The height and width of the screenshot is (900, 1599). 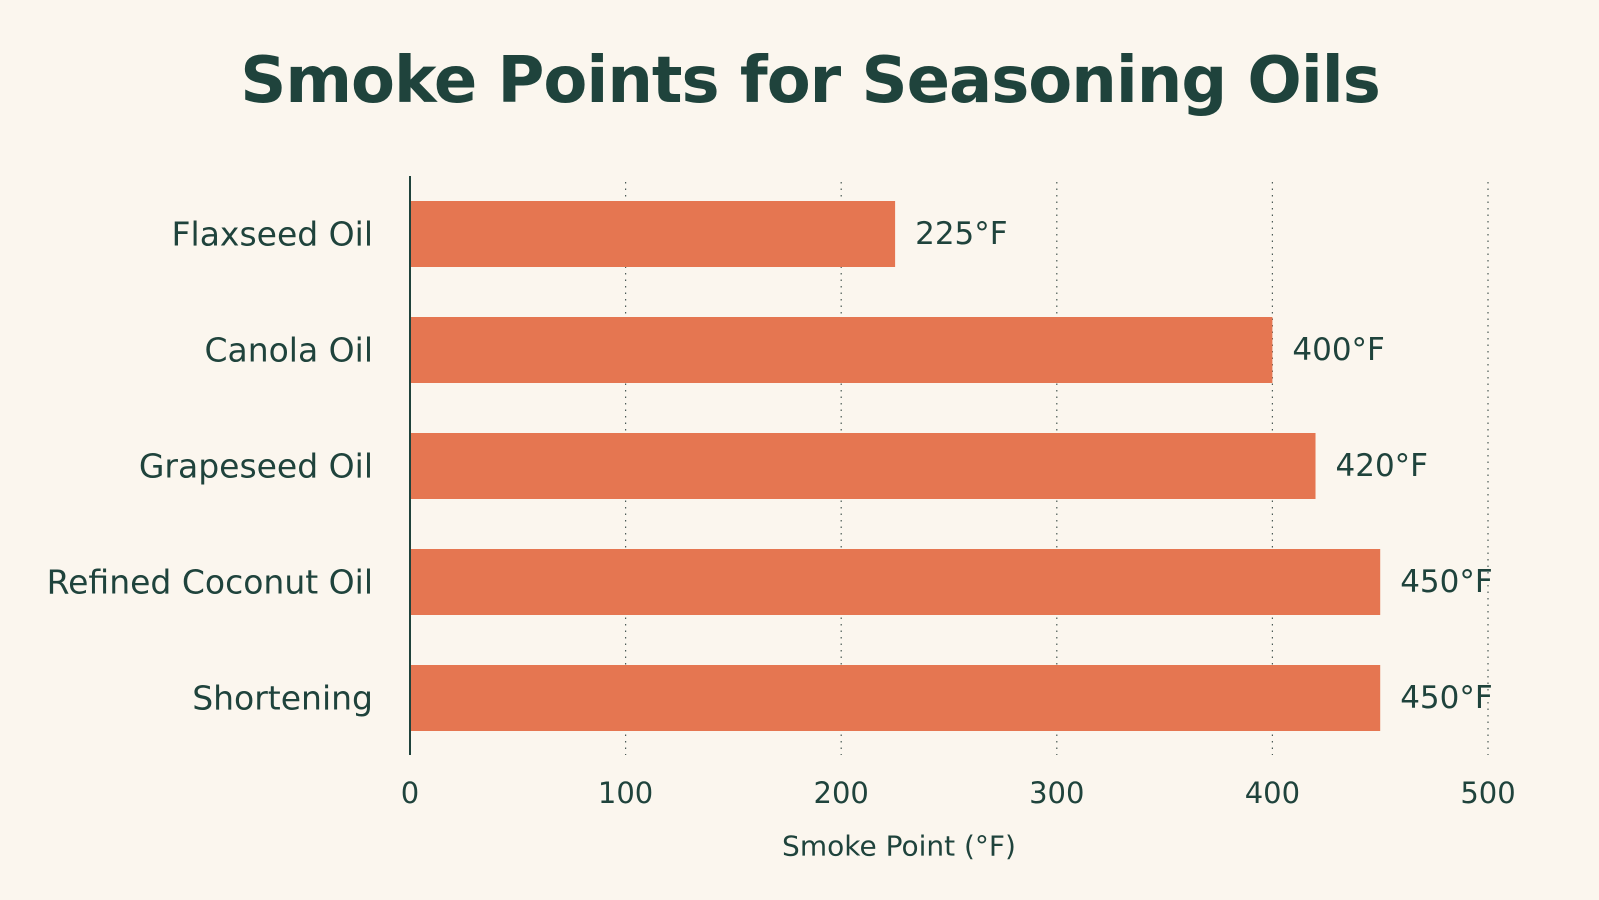 I want to click on category-label: Shortening, so click(x=282, y=698).